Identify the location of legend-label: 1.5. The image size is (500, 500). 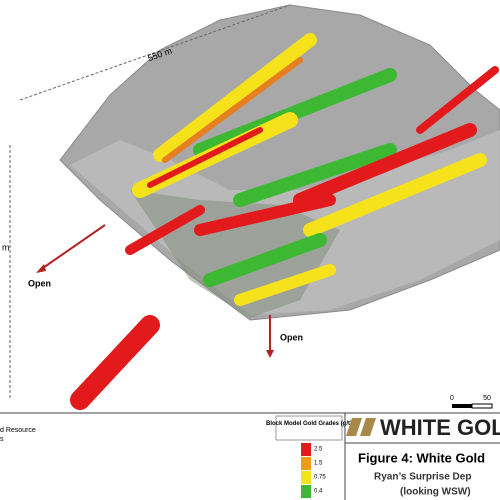
(318, 464).